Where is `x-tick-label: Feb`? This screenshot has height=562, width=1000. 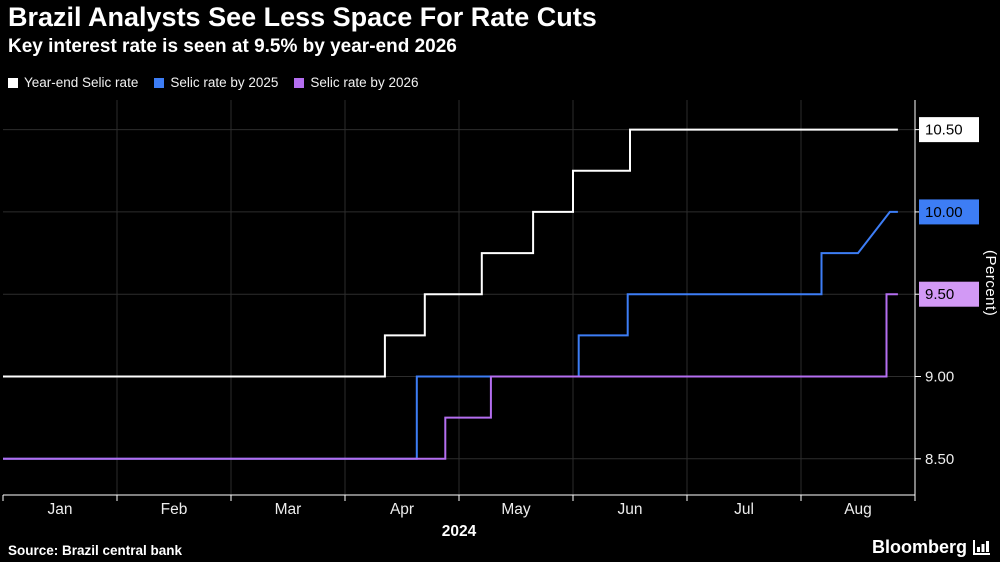
x-tick-label: Feb is located at coordinates (174, 509).